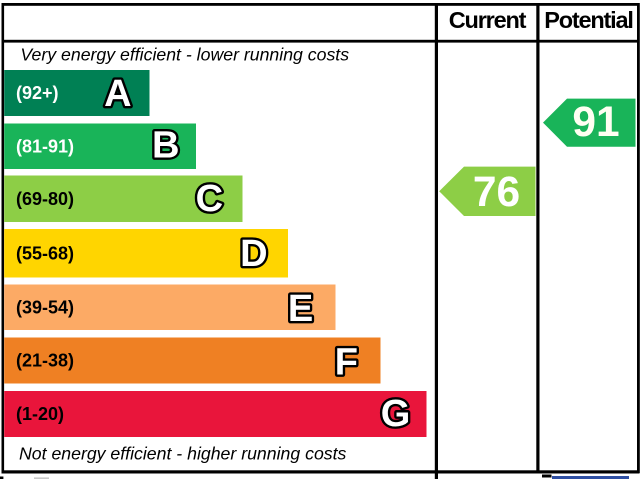  Describe the element at coordinates (588, 20) in the screenshot. I see `svg-text: Potential` at that location.